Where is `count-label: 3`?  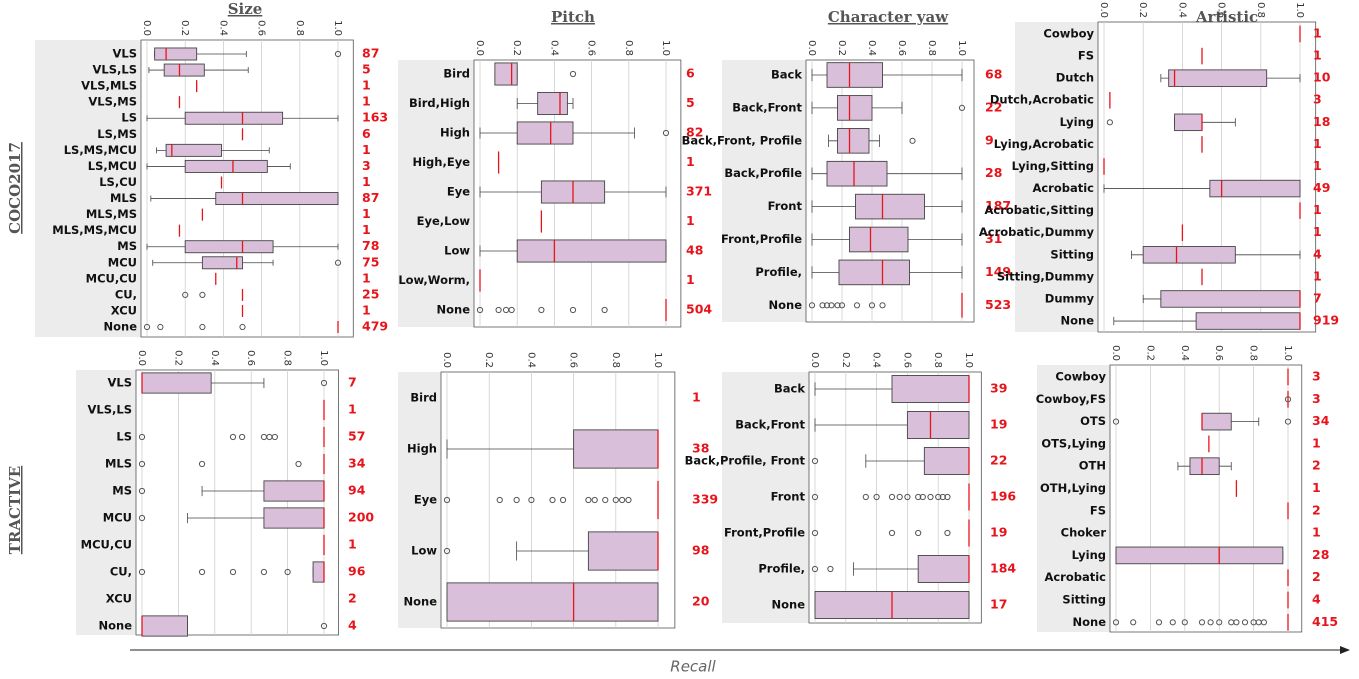
count-label: 3 is located at coordinates (1317, 99).